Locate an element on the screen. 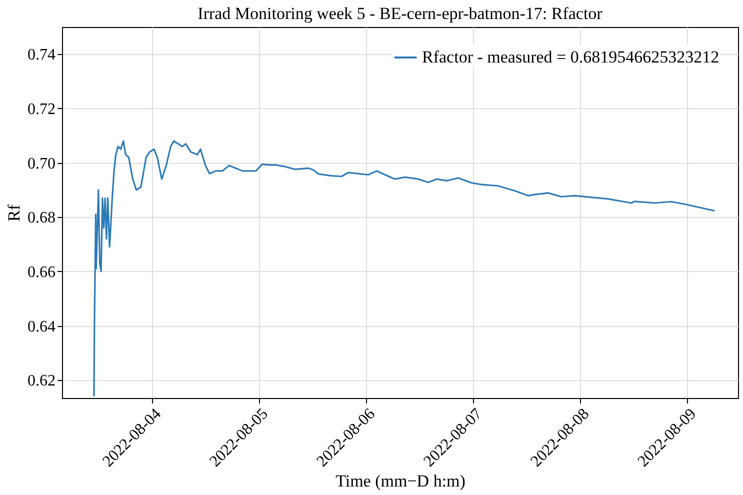 The image size is (743, 495). y-axis-title: Rf is located at coordinates (14, 213).